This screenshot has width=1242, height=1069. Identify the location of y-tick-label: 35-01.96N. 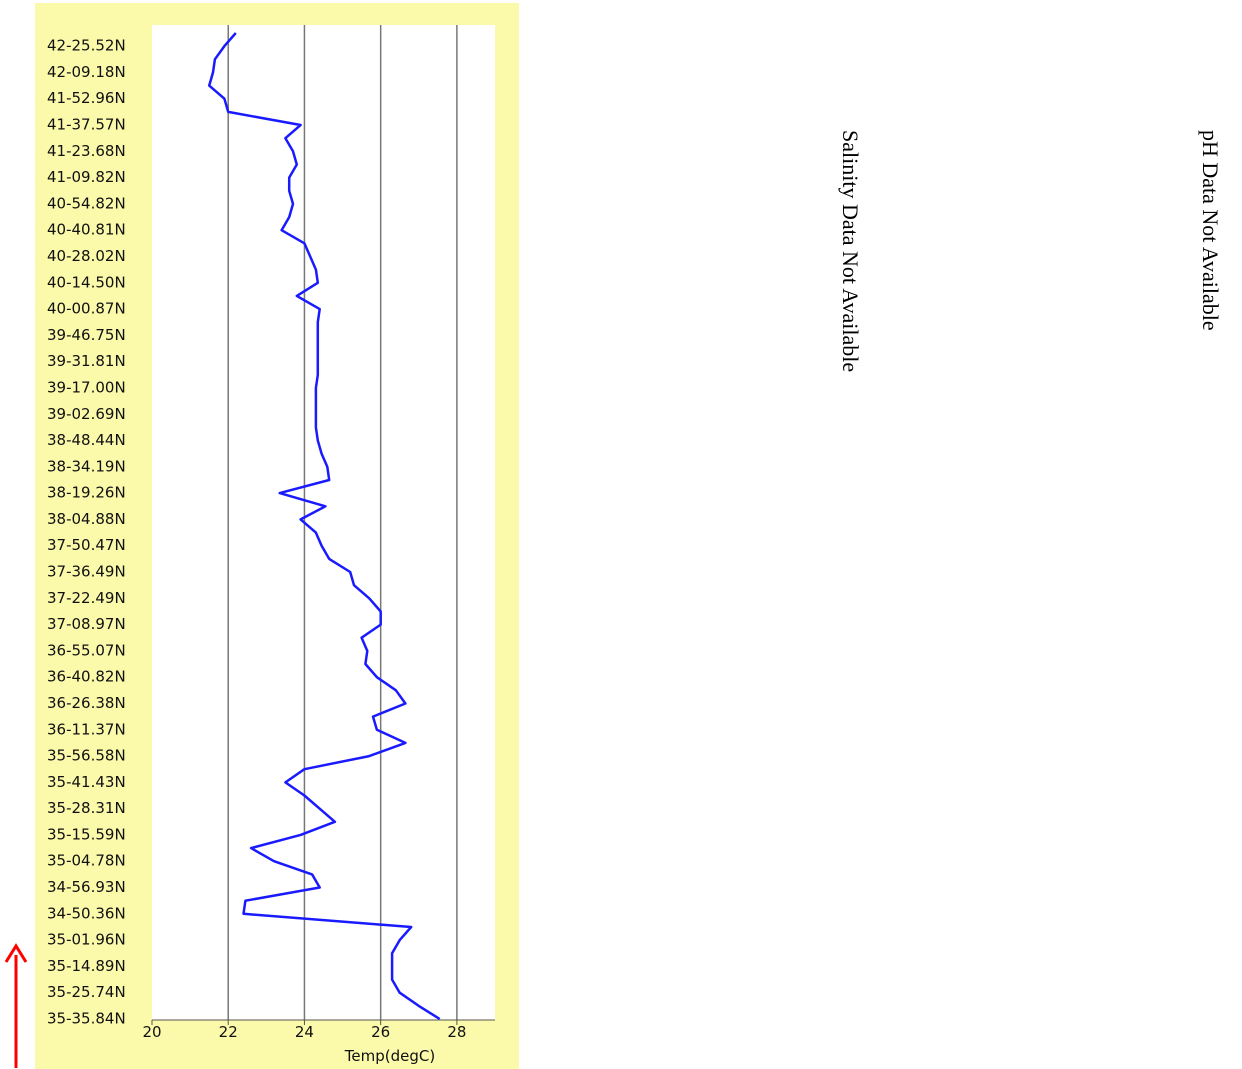
(86, 940).